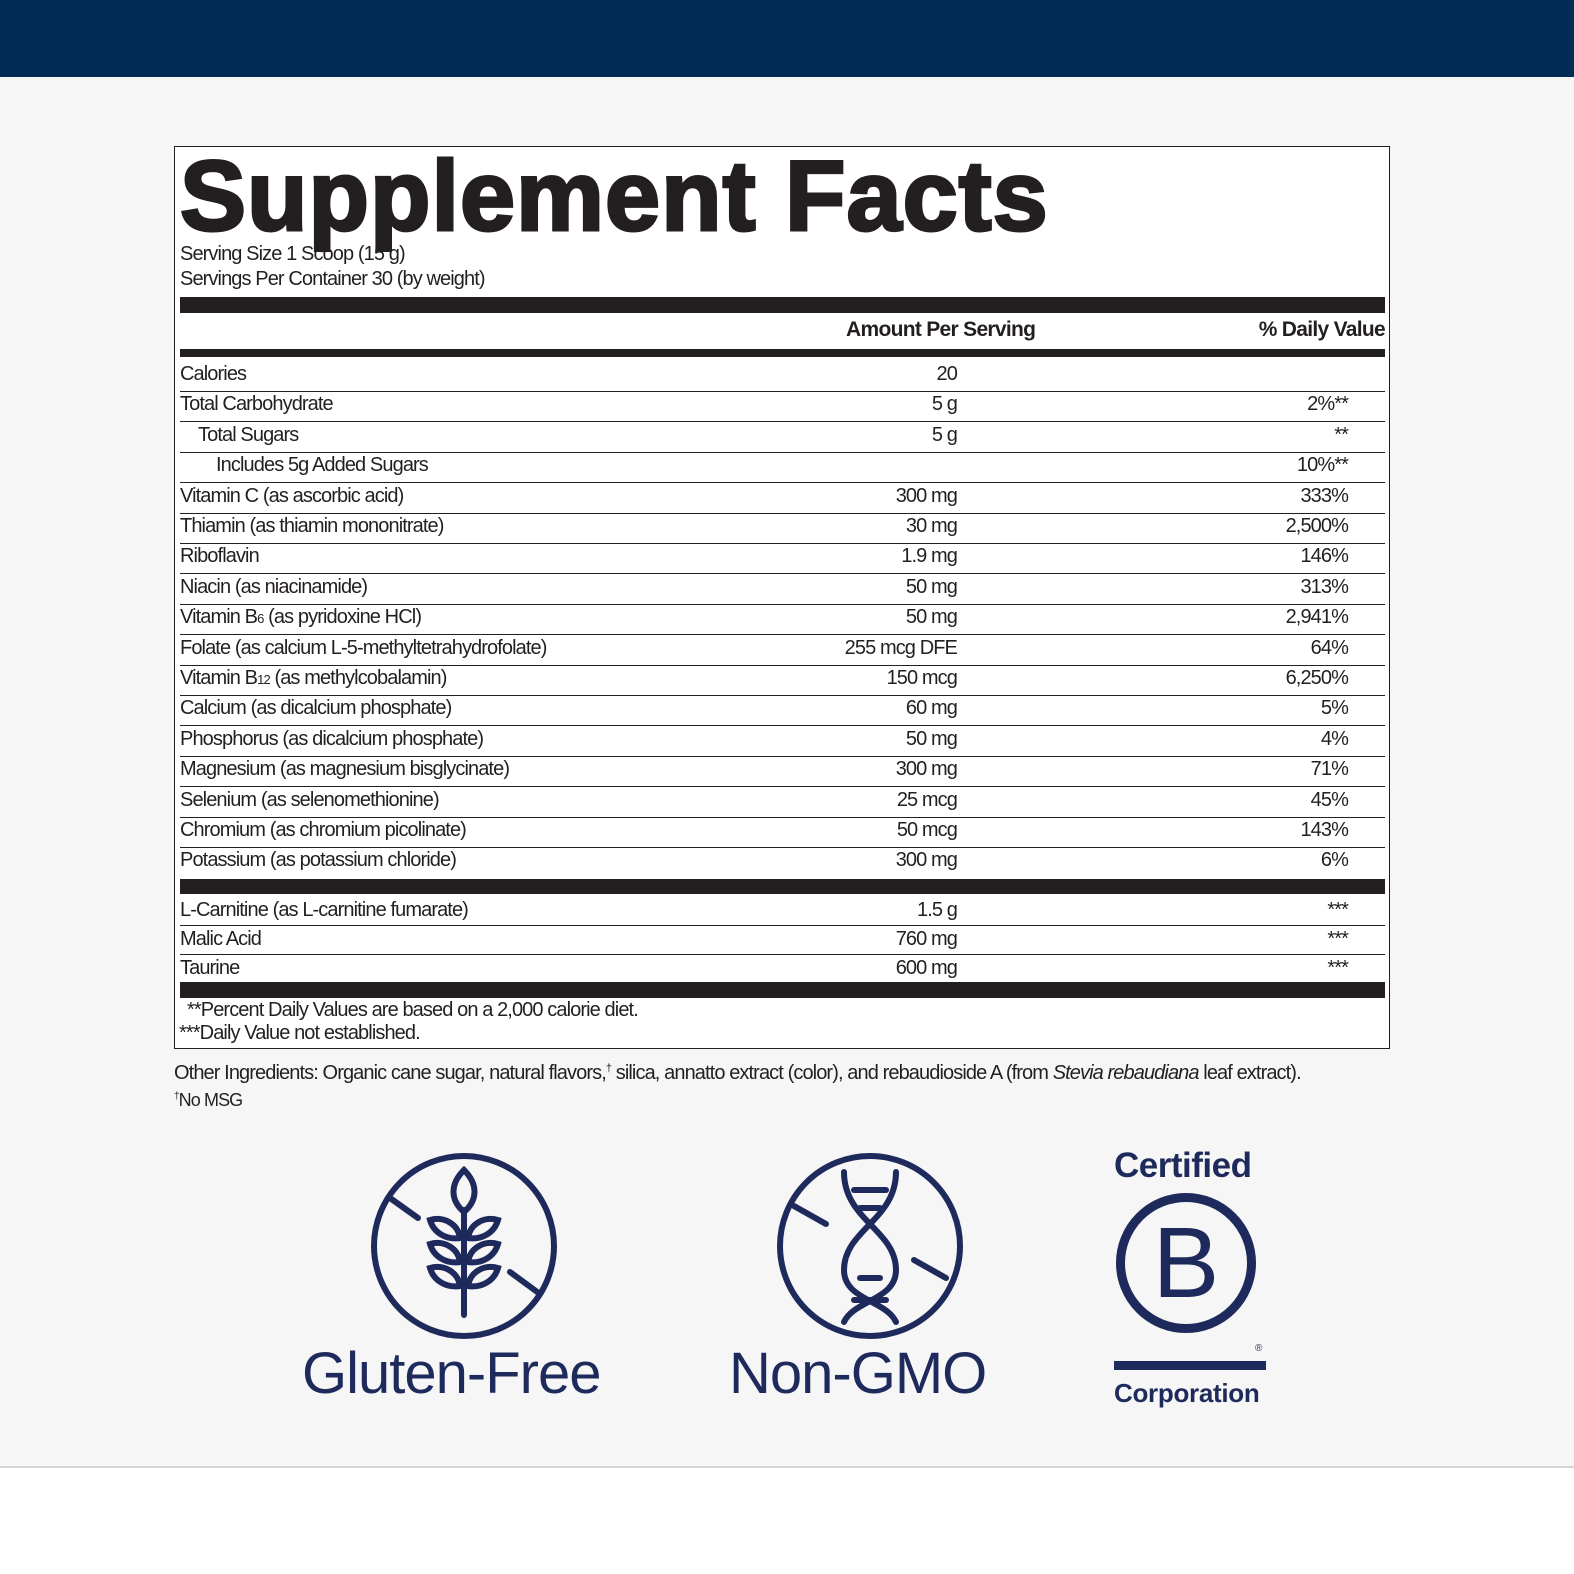 This screenshot has height=1574, width=1574. What do you see at coordinates (1329, 799) in the screenshot?
I see `nutrient-daily-value: 45%` at bounding box center [1329, 799].